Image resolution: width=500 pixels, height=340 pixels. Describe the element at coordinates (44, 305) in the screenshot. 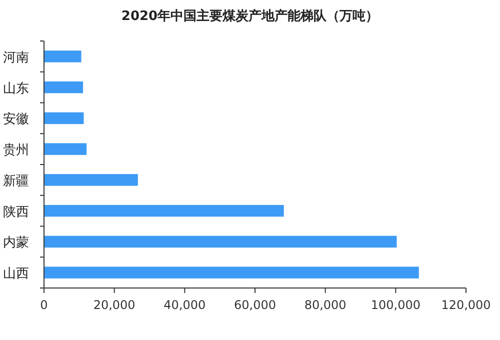

I see `x-tick-label: 0` at that location.